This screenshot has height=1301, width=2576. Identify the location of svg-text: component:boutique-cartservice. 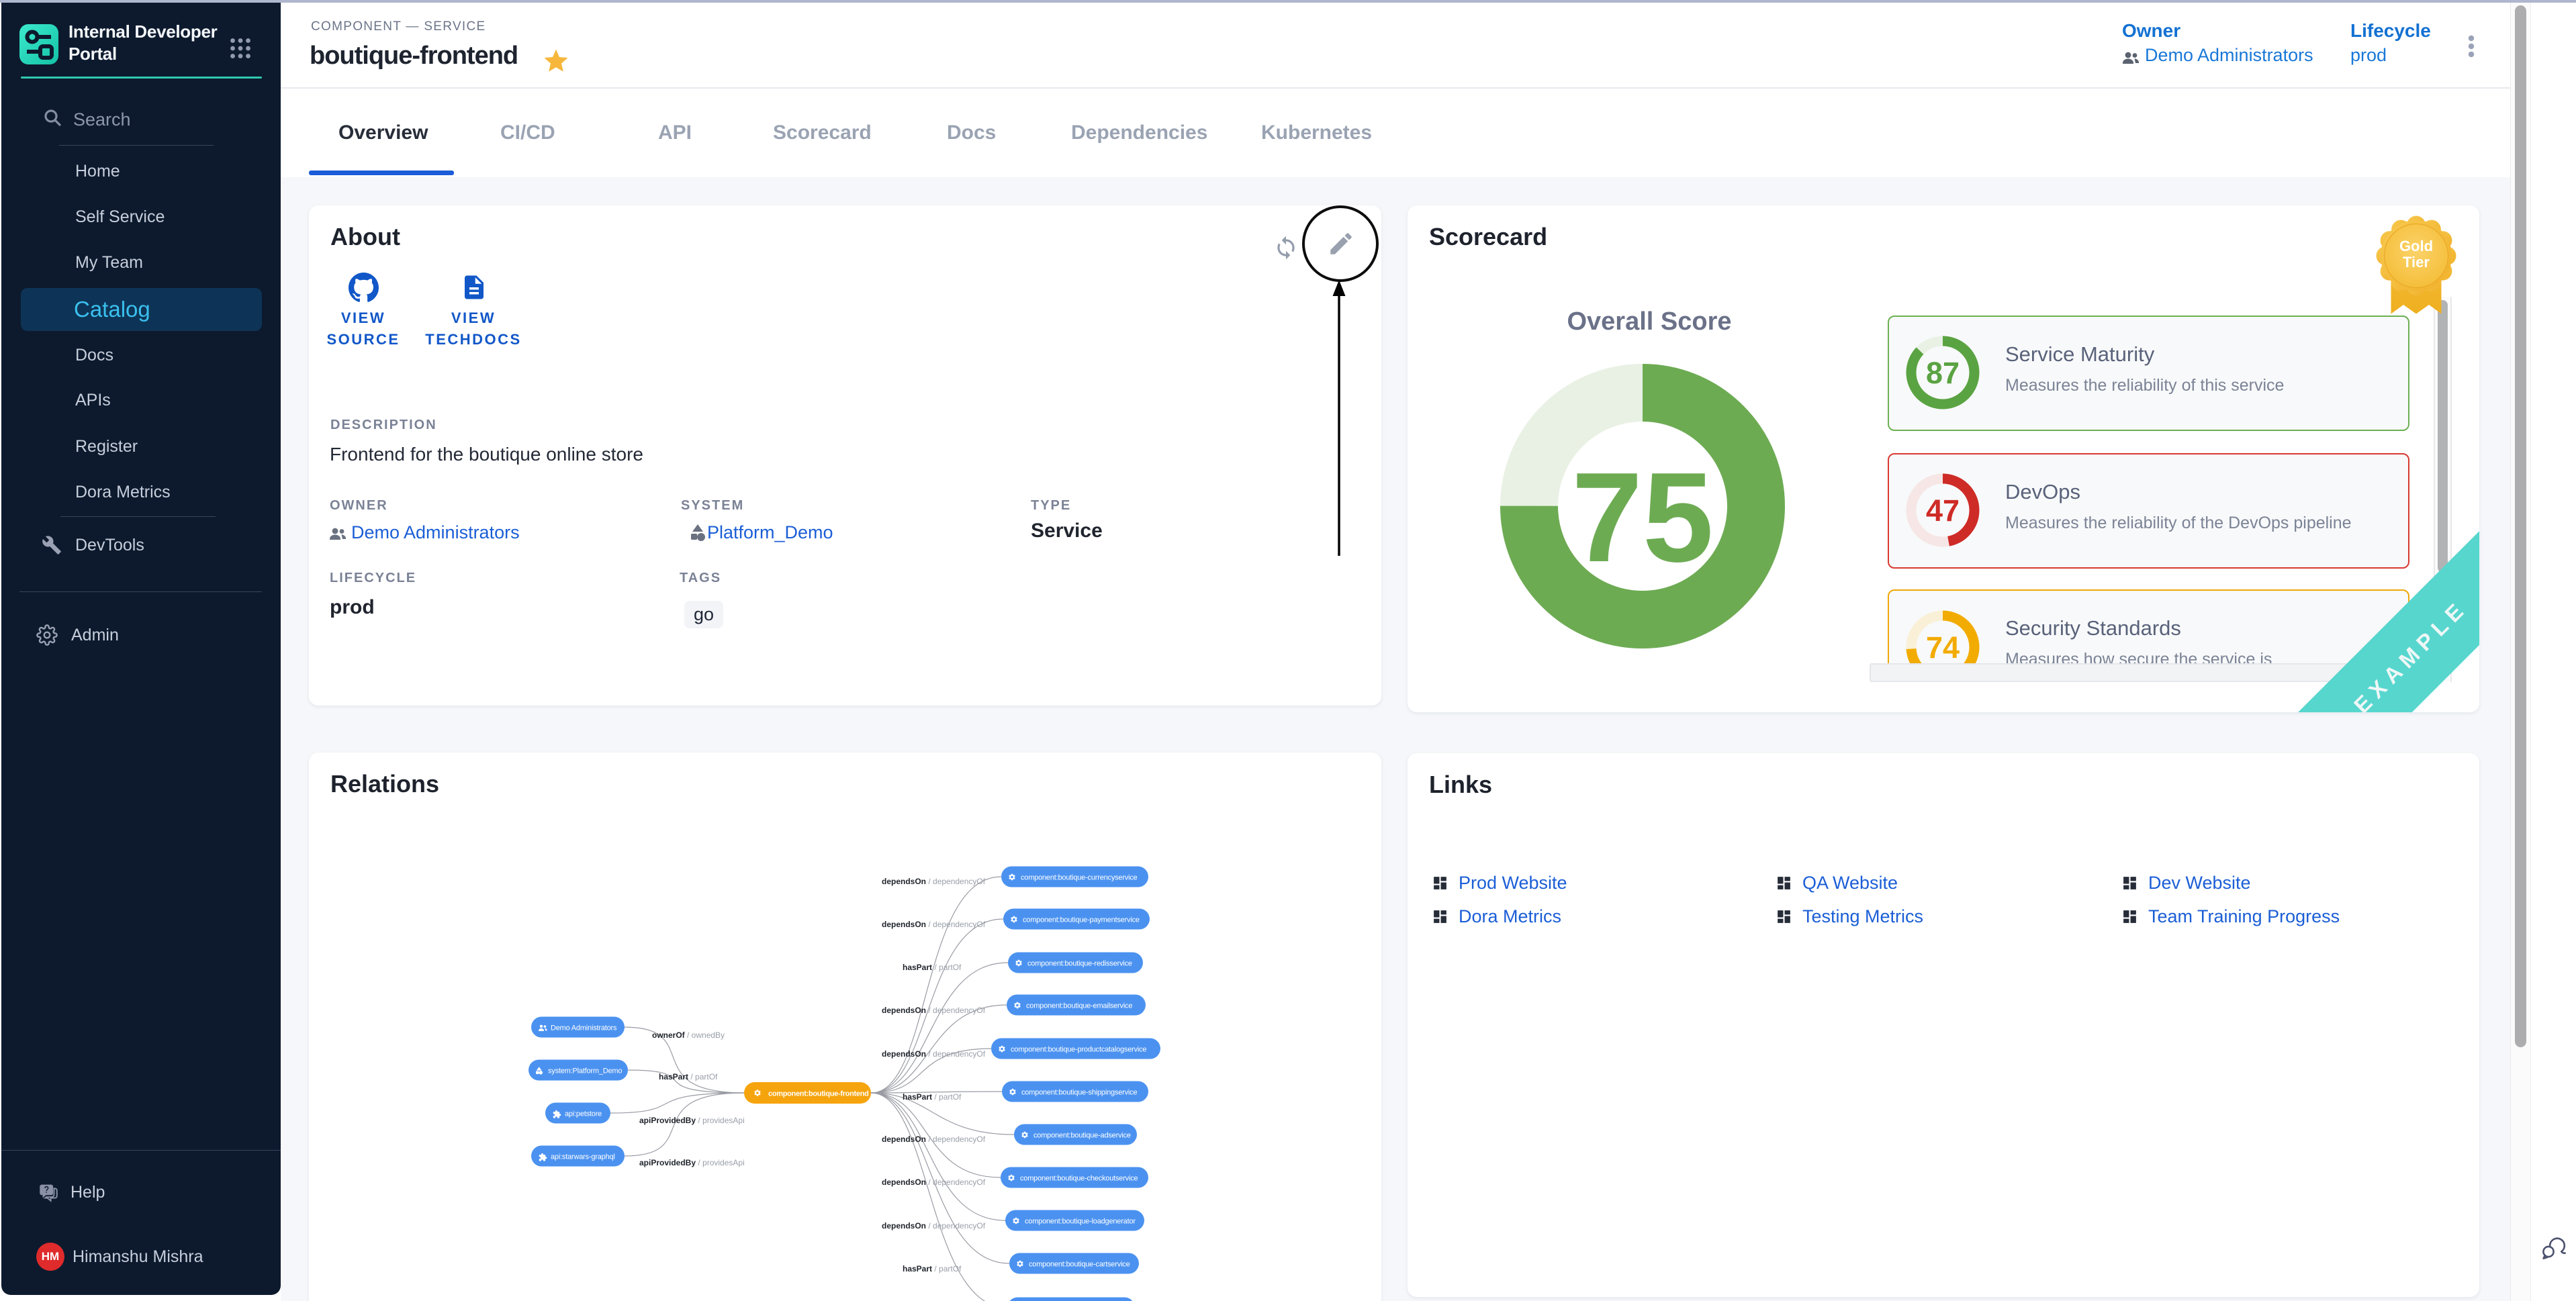
(1079, 1265).